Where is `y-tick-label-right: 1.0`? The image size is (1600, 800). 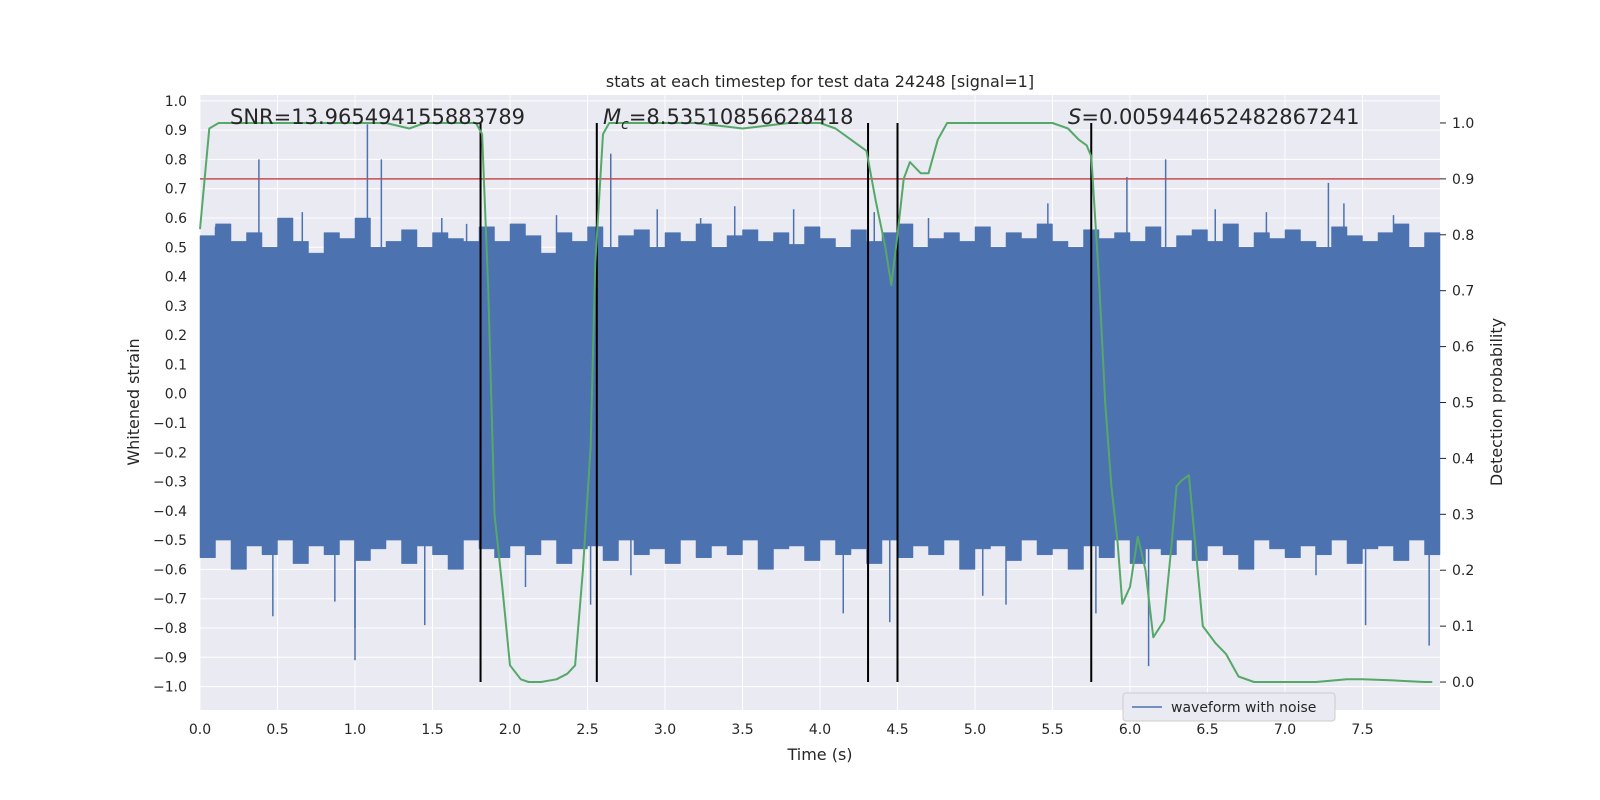 y-tick-label-right: 1.0 is located at coordinates (1463, 124).